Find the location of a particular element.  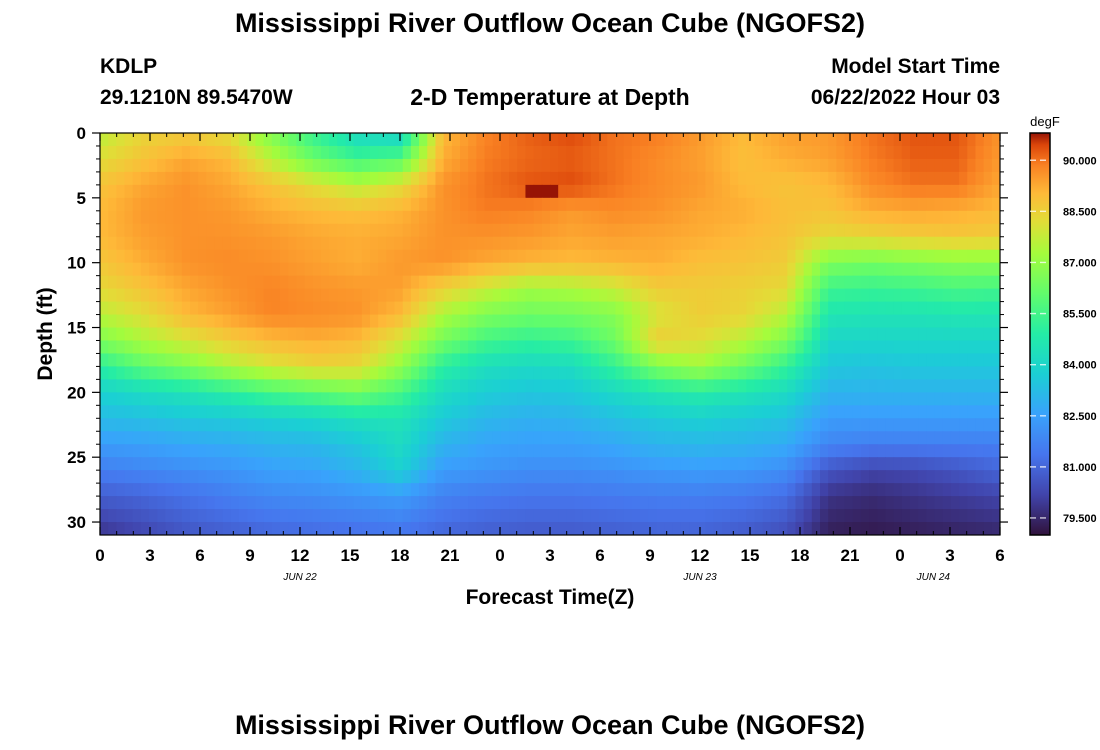

y-tick-label: 30 is located at coordinates (76, 522).